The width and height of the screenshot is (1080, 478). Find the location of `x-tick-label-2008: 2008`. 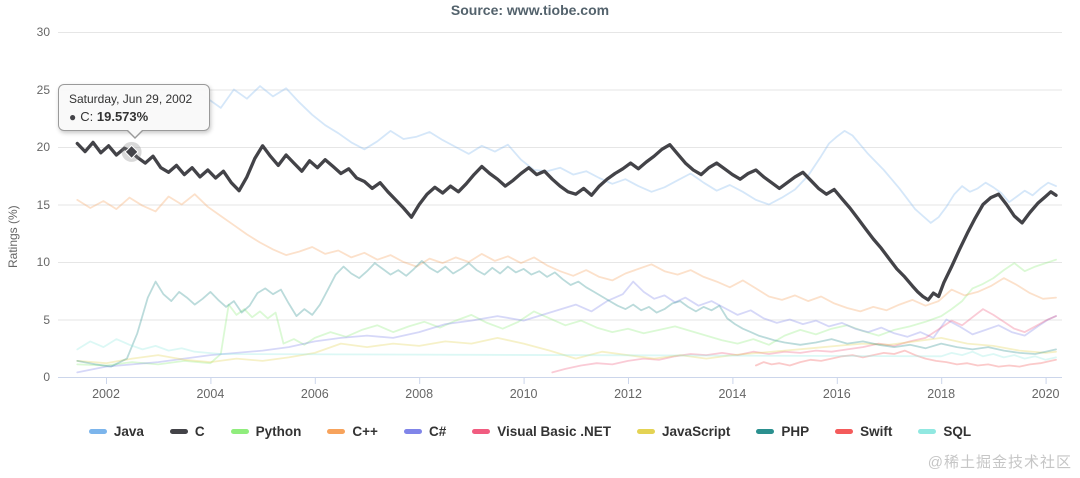

x-tick-label-2008: 2008 is located at coordinates (419, 394).